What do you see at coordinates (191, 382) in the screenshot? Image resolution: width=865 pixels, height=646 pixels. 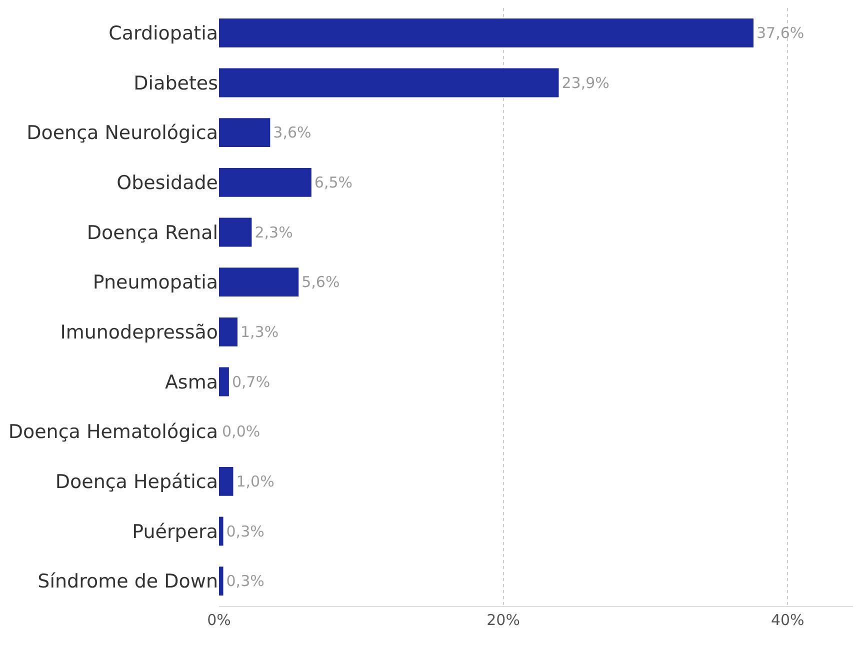 I see `y-tick-label: Asma` at bounding box center [191, 382].